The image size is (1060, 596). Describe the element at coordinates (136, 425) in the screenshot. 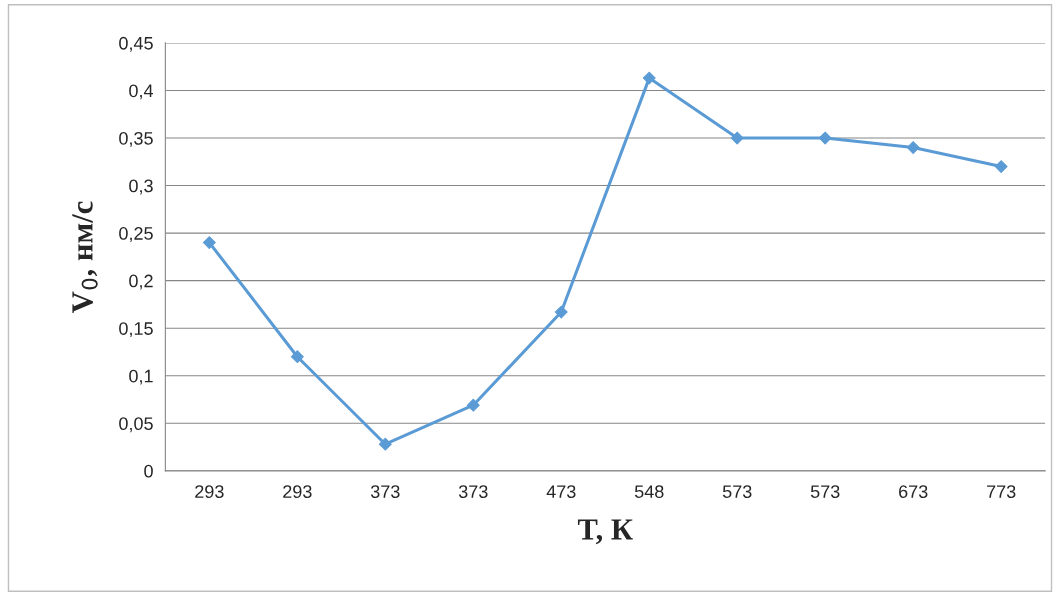

I see `y-tick-label: 0,05` at that location.